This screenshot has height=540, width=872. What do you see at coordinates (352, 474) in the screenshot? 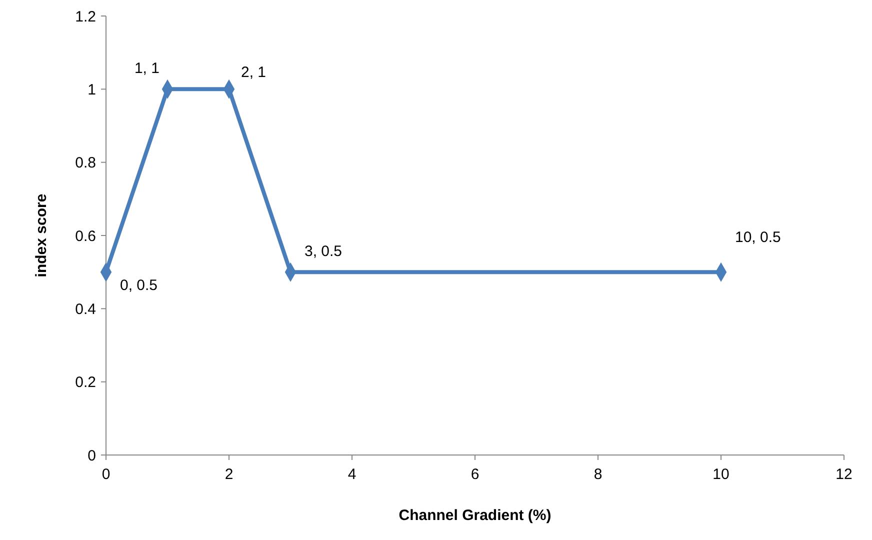
I see `x-tick-label: 4` at bounding box center [352, 474].